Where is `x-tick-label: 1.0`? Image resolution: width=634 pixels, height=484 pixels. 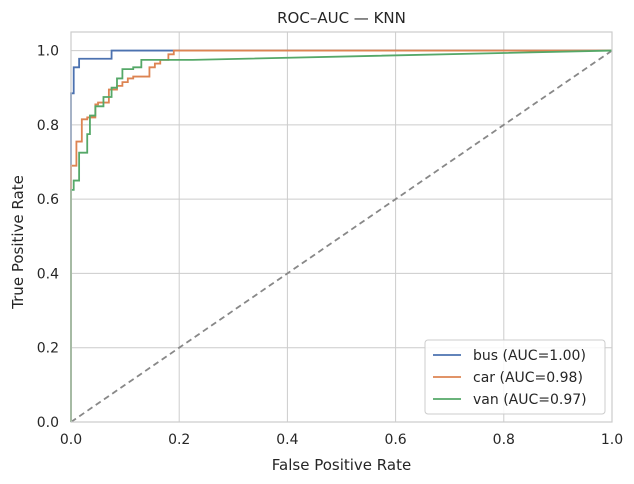
x-tick-label: 1.0 is located at coordinates (612, 440).